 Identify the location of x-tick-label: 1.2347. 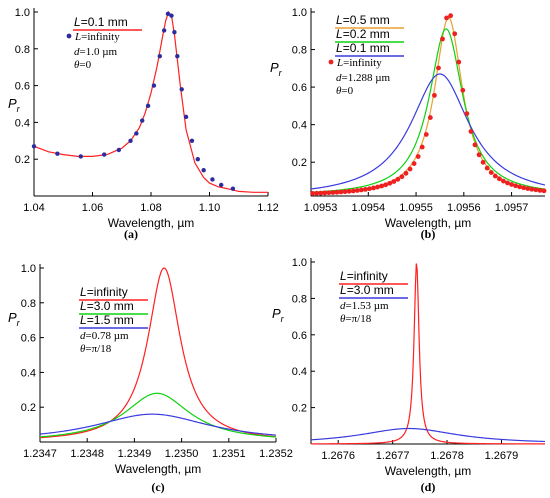
(40, 454).